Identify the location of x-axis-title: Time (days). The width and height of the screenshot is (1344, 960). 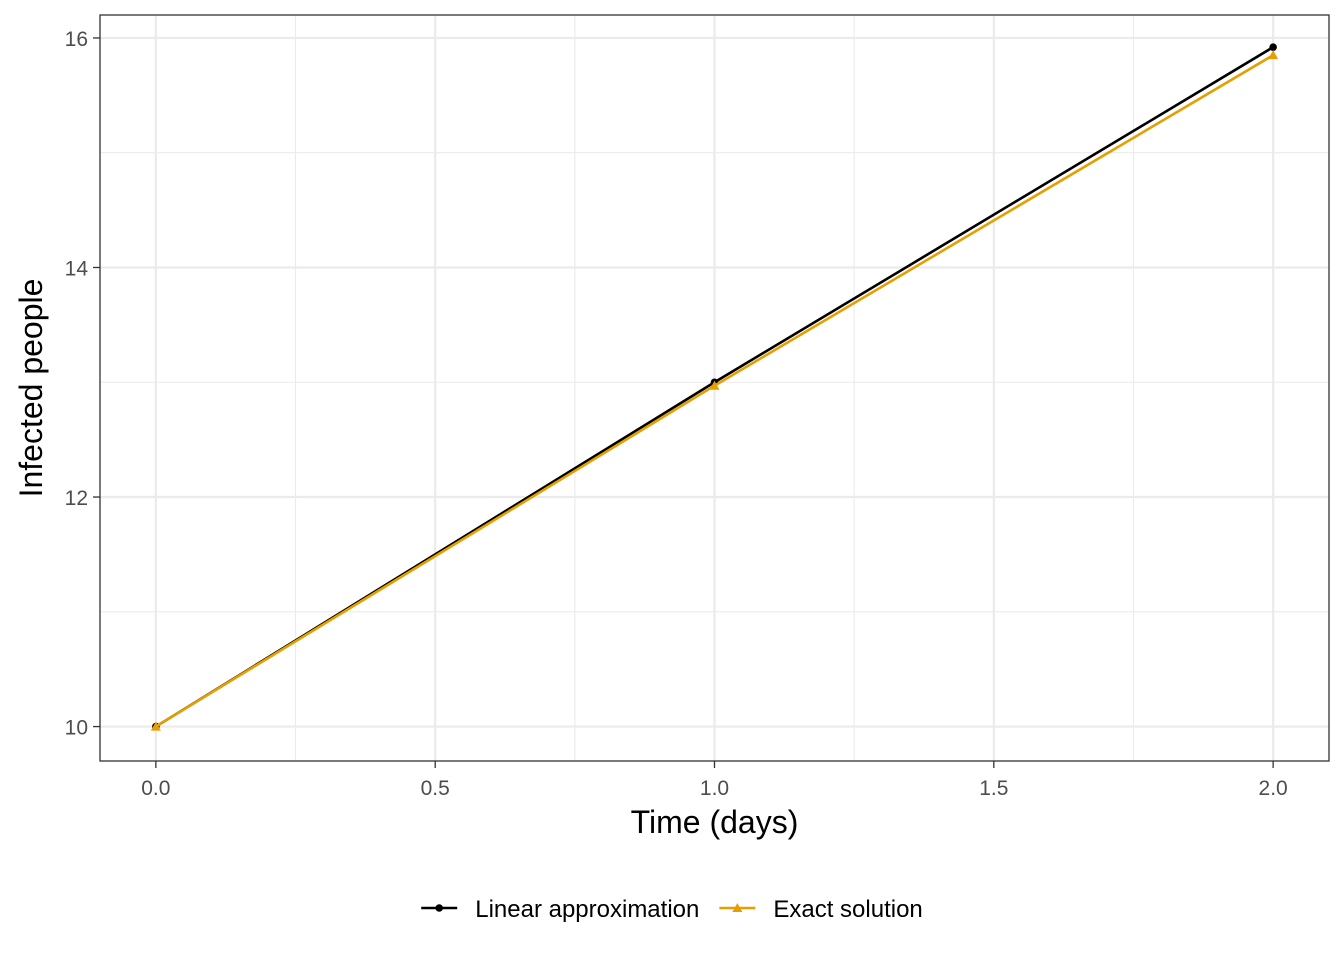
(715, 822).